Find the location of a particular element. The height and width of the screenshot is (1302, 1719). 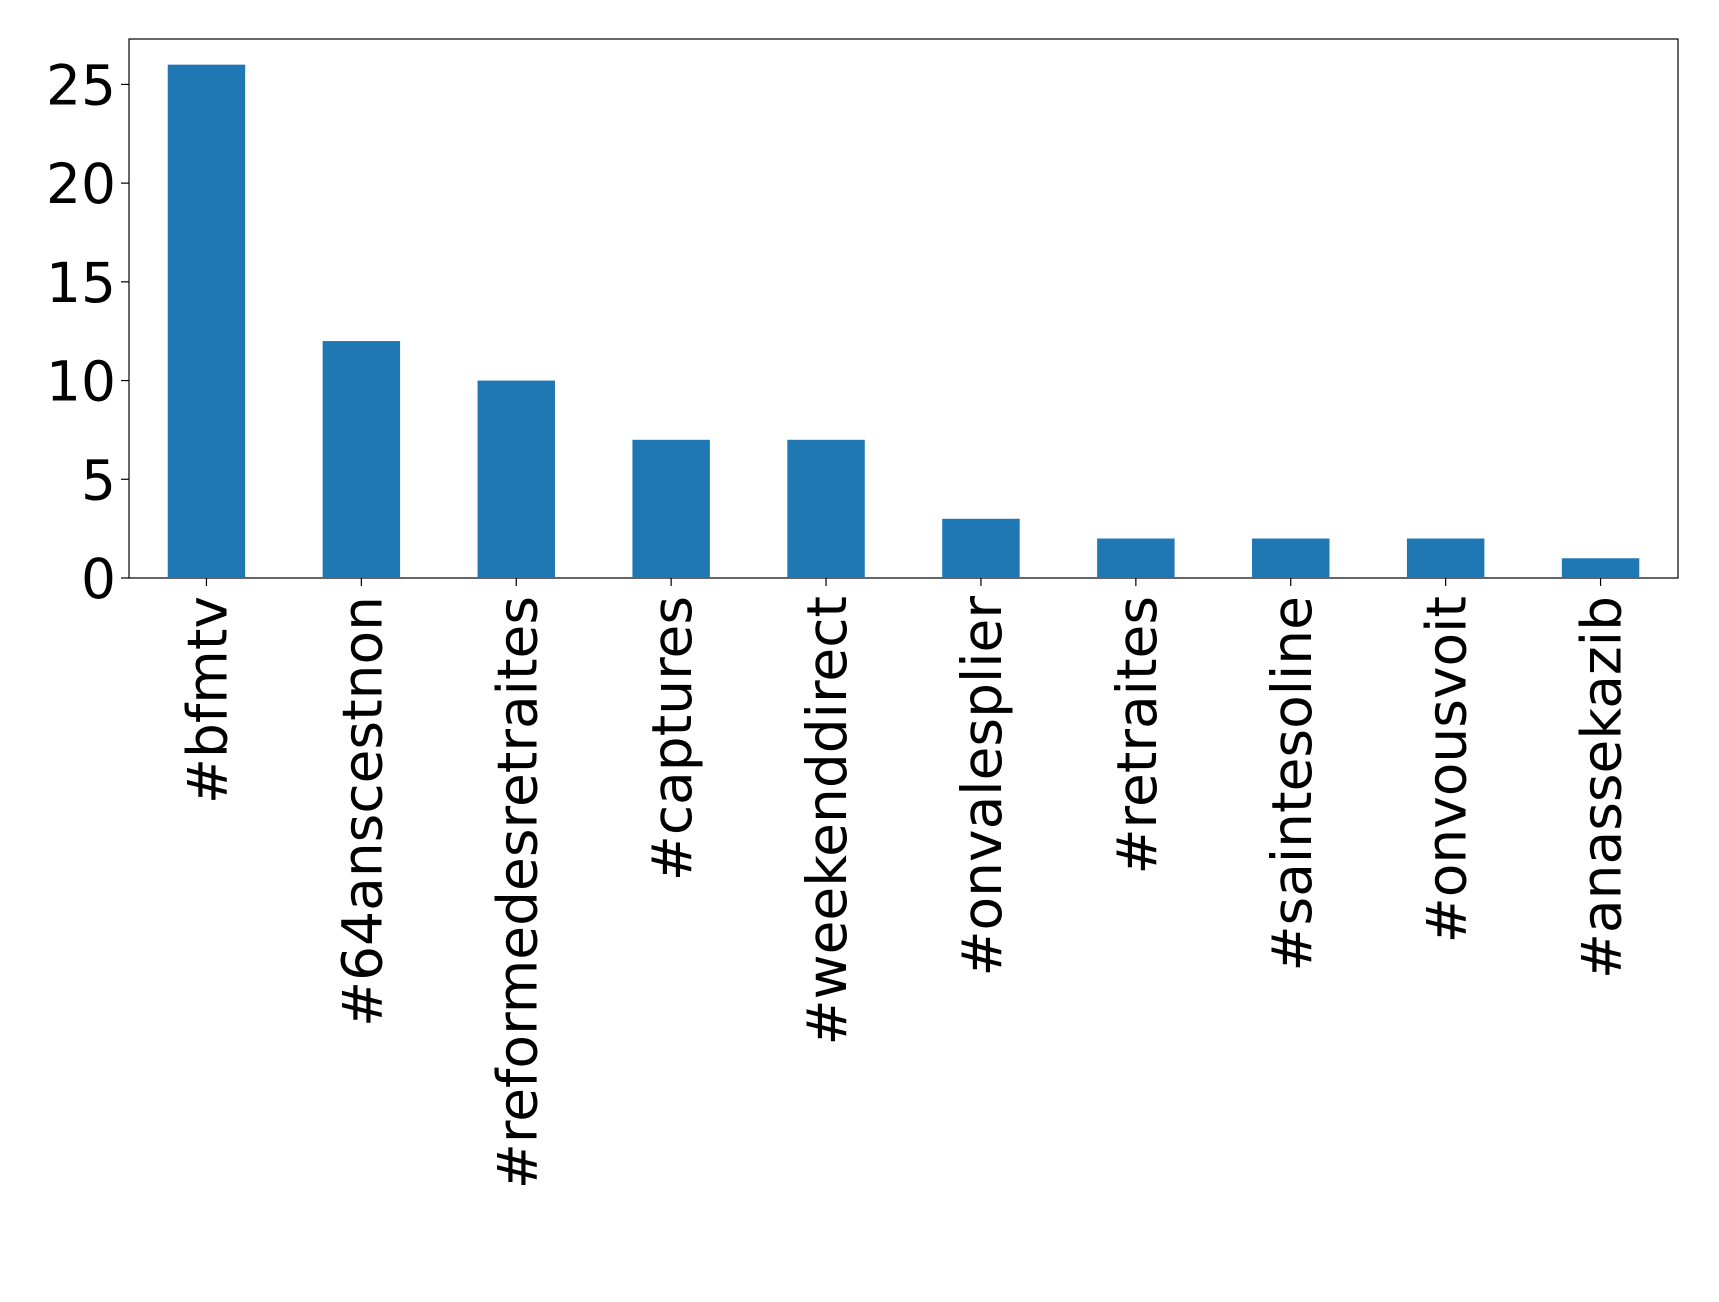

x-tick-label: #onvalesplier is located at coordinates (982, 786).